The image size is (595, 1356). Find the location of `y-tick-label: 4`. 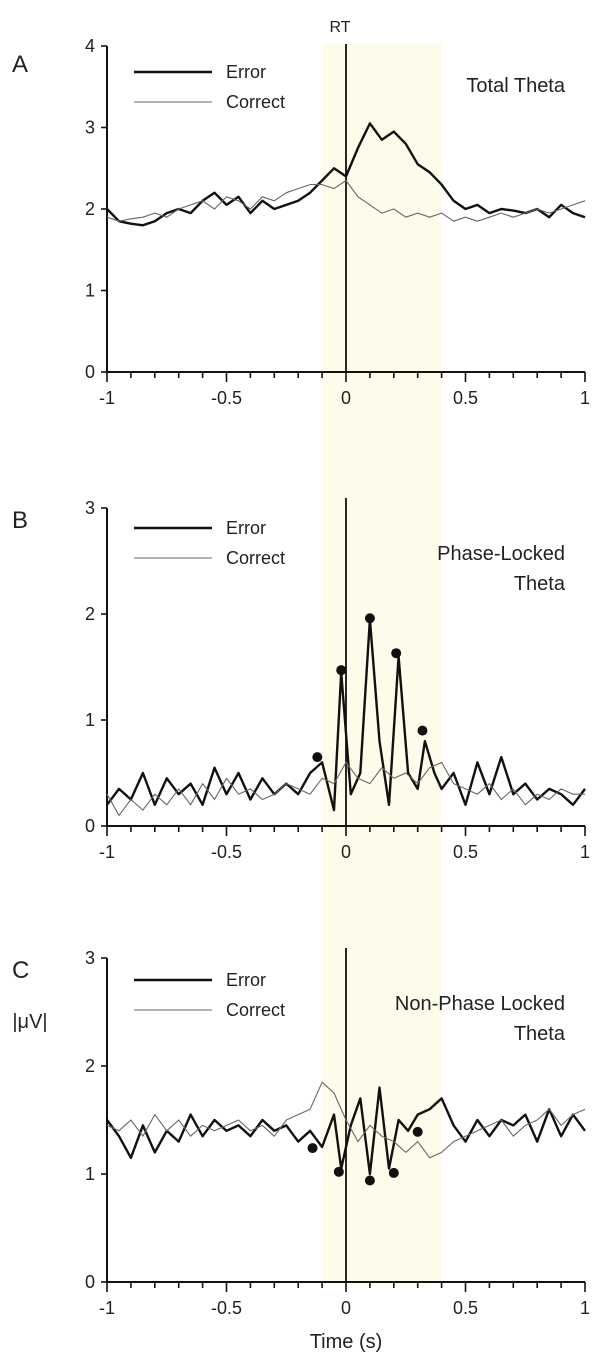

y-tick-label: 4 is located at coordinates (90, 46).